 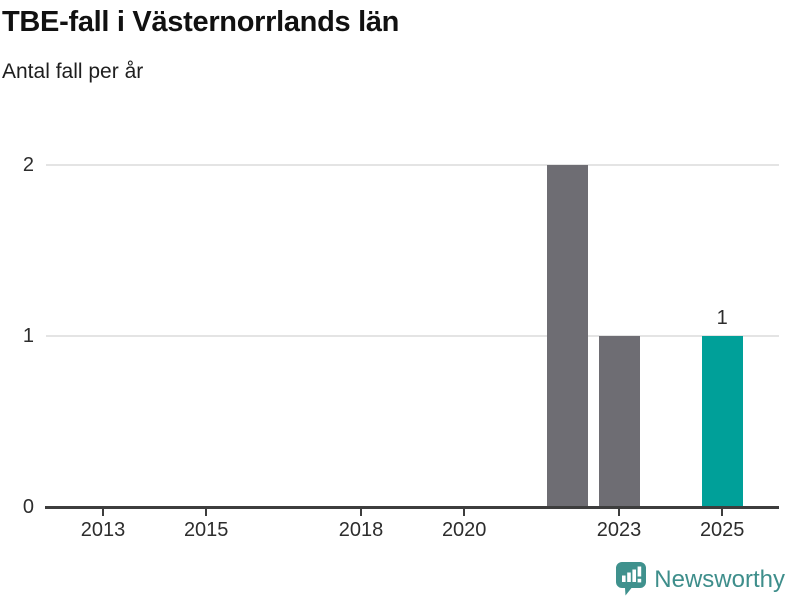 I want to click on x-tick-2018, so click(x=361, y=512).